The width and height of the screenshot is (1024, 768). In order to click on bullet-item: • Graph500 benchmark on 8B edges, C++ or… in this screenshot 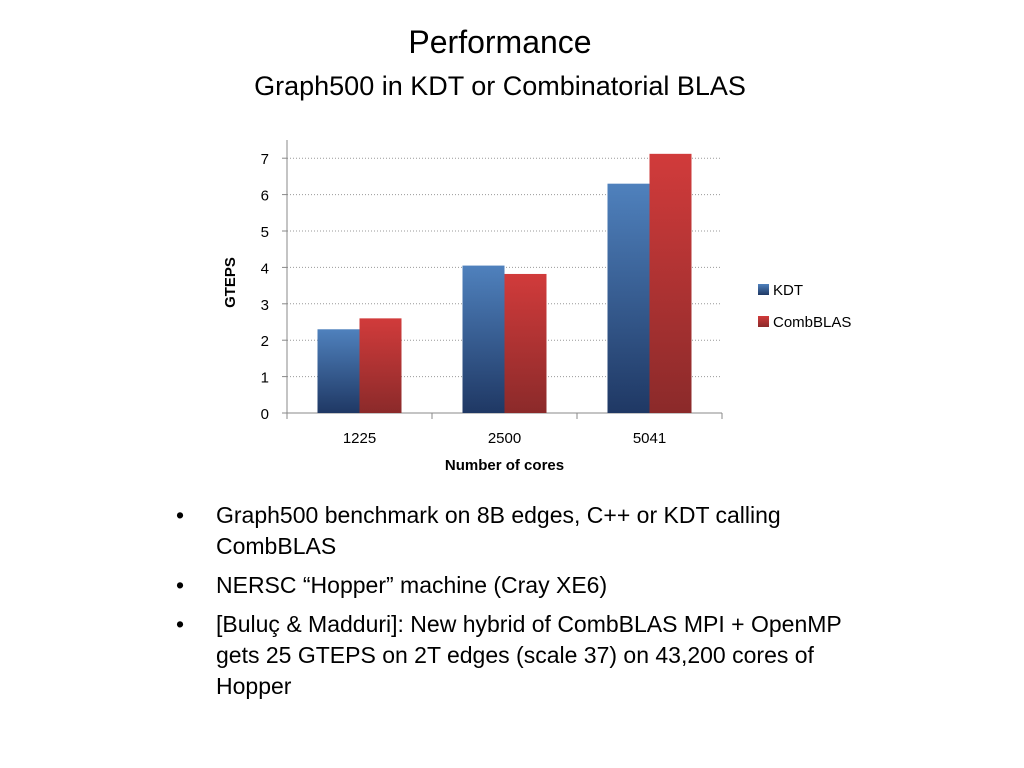, I will do `click(520, 531)`.